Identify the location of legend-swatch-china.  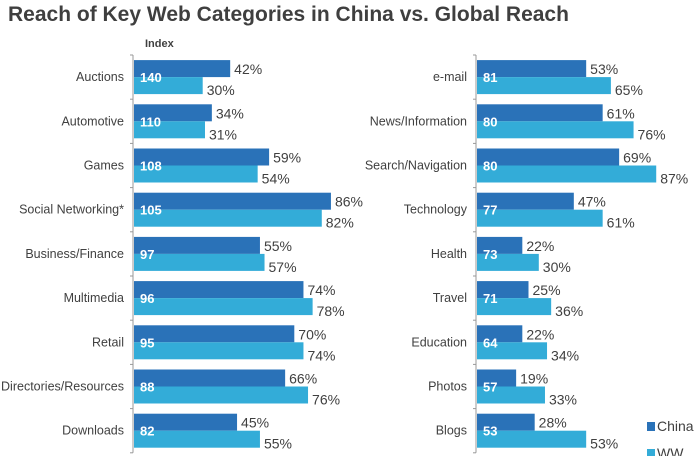
(651, 426).